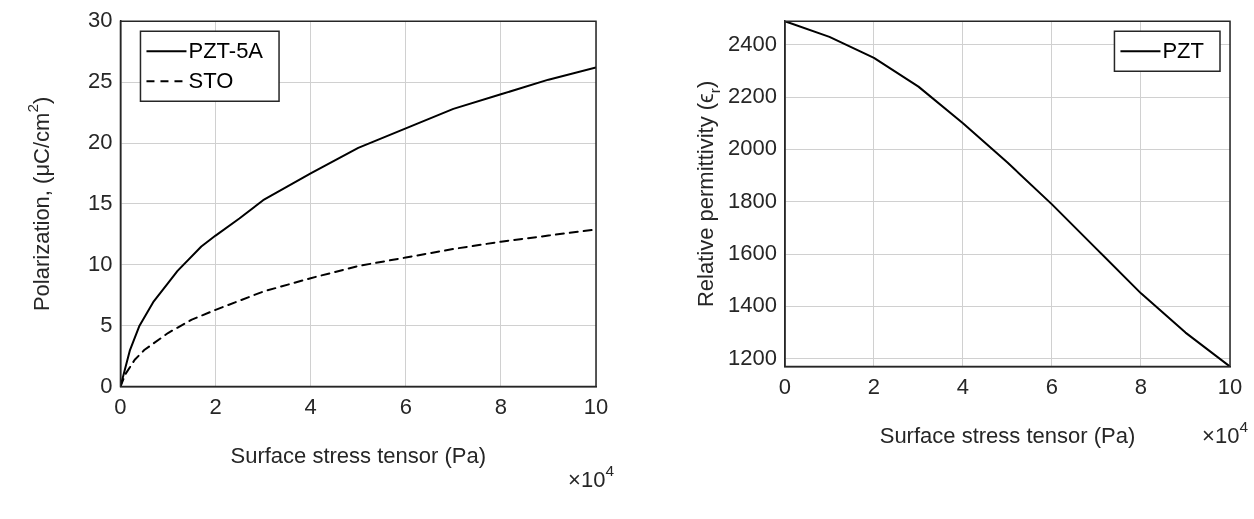 The image size is (1254, 519). I want to click on y-tick-label: 1600, so click(752, 253).